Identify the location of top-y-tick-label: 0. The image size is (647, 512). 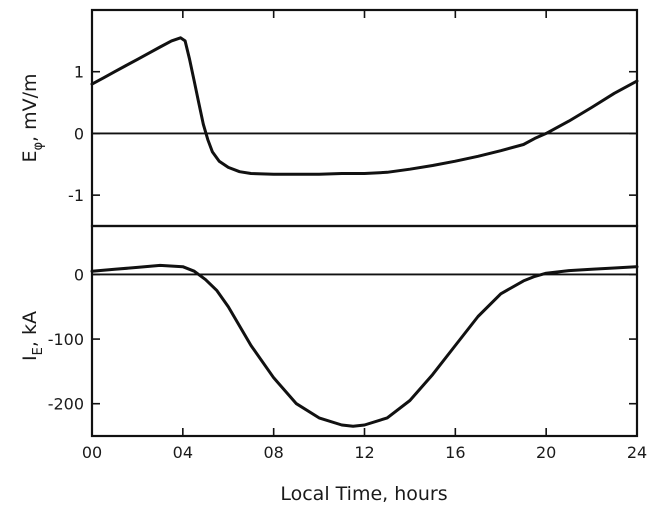
(79, 133).